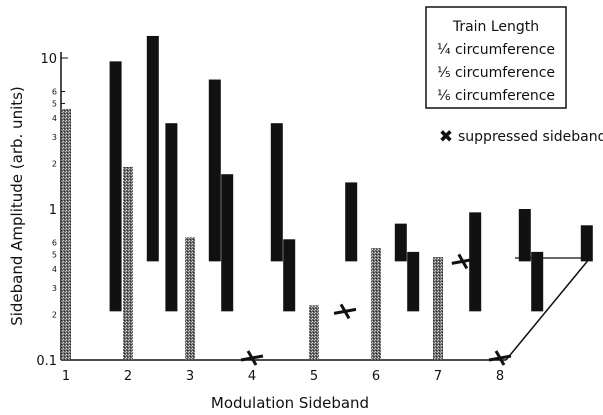  Describe the element at coordinates (314, 376) in the screenshot. I see `x-tick-label: 5` at that location.